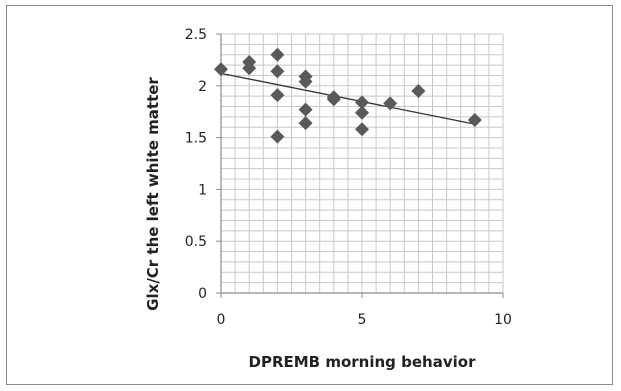 The image size is (621, 391). I want to click on x-axis-title: DPREMB morning behavior, so click(363, 362).